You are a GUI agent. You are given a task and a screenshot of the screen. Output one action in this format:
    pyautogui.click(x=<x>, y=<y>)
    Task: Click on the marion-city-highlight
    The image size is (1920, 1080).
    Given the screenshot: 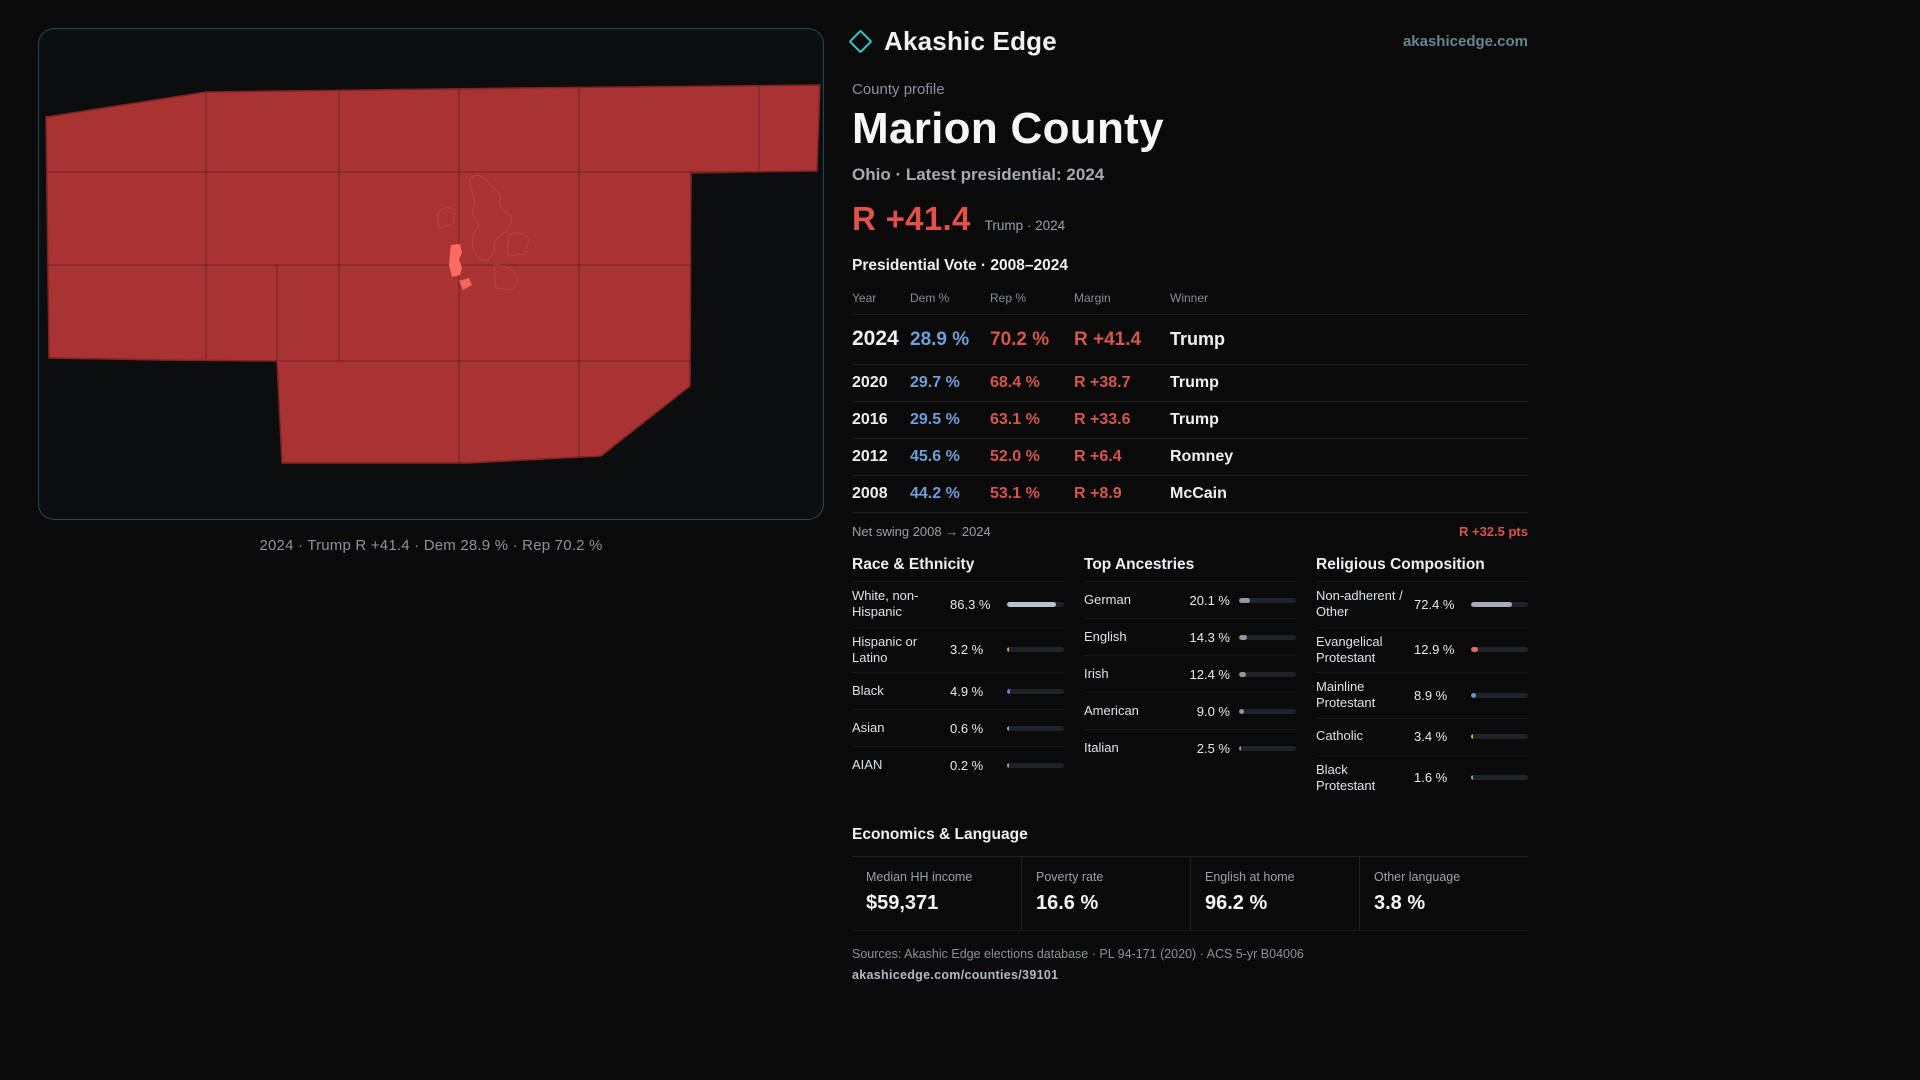 What is the action you would take?
    pyautogui.click(x=455, y=260)
    